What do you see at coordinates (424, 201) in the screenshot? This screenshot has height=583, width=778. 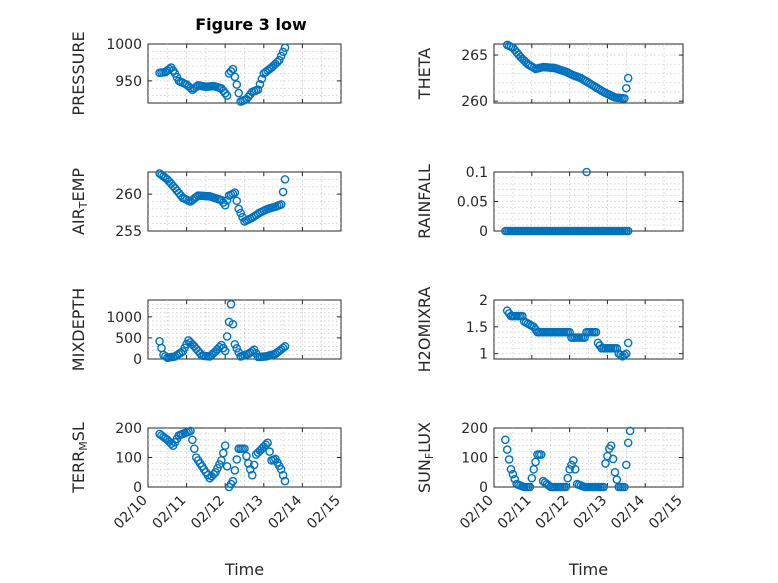 I see `y-axis-label: RAINFALL` at bounding box center [424, 201].